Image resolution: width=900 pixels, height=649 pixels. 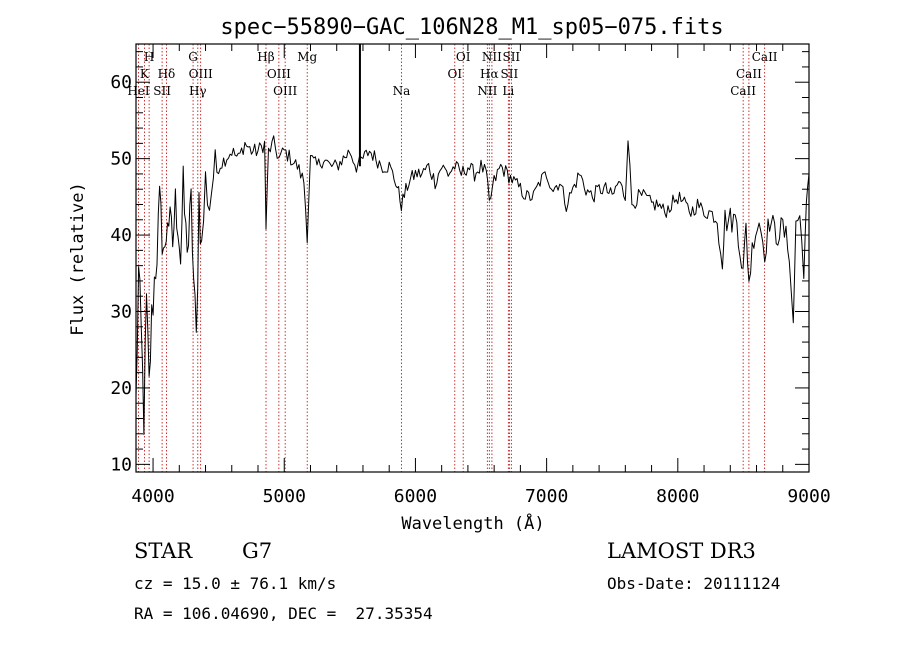 What do you see at coordinates (149, 57) in the screenshot?
I see `emission-label: H` at bounding box center [149, 57].